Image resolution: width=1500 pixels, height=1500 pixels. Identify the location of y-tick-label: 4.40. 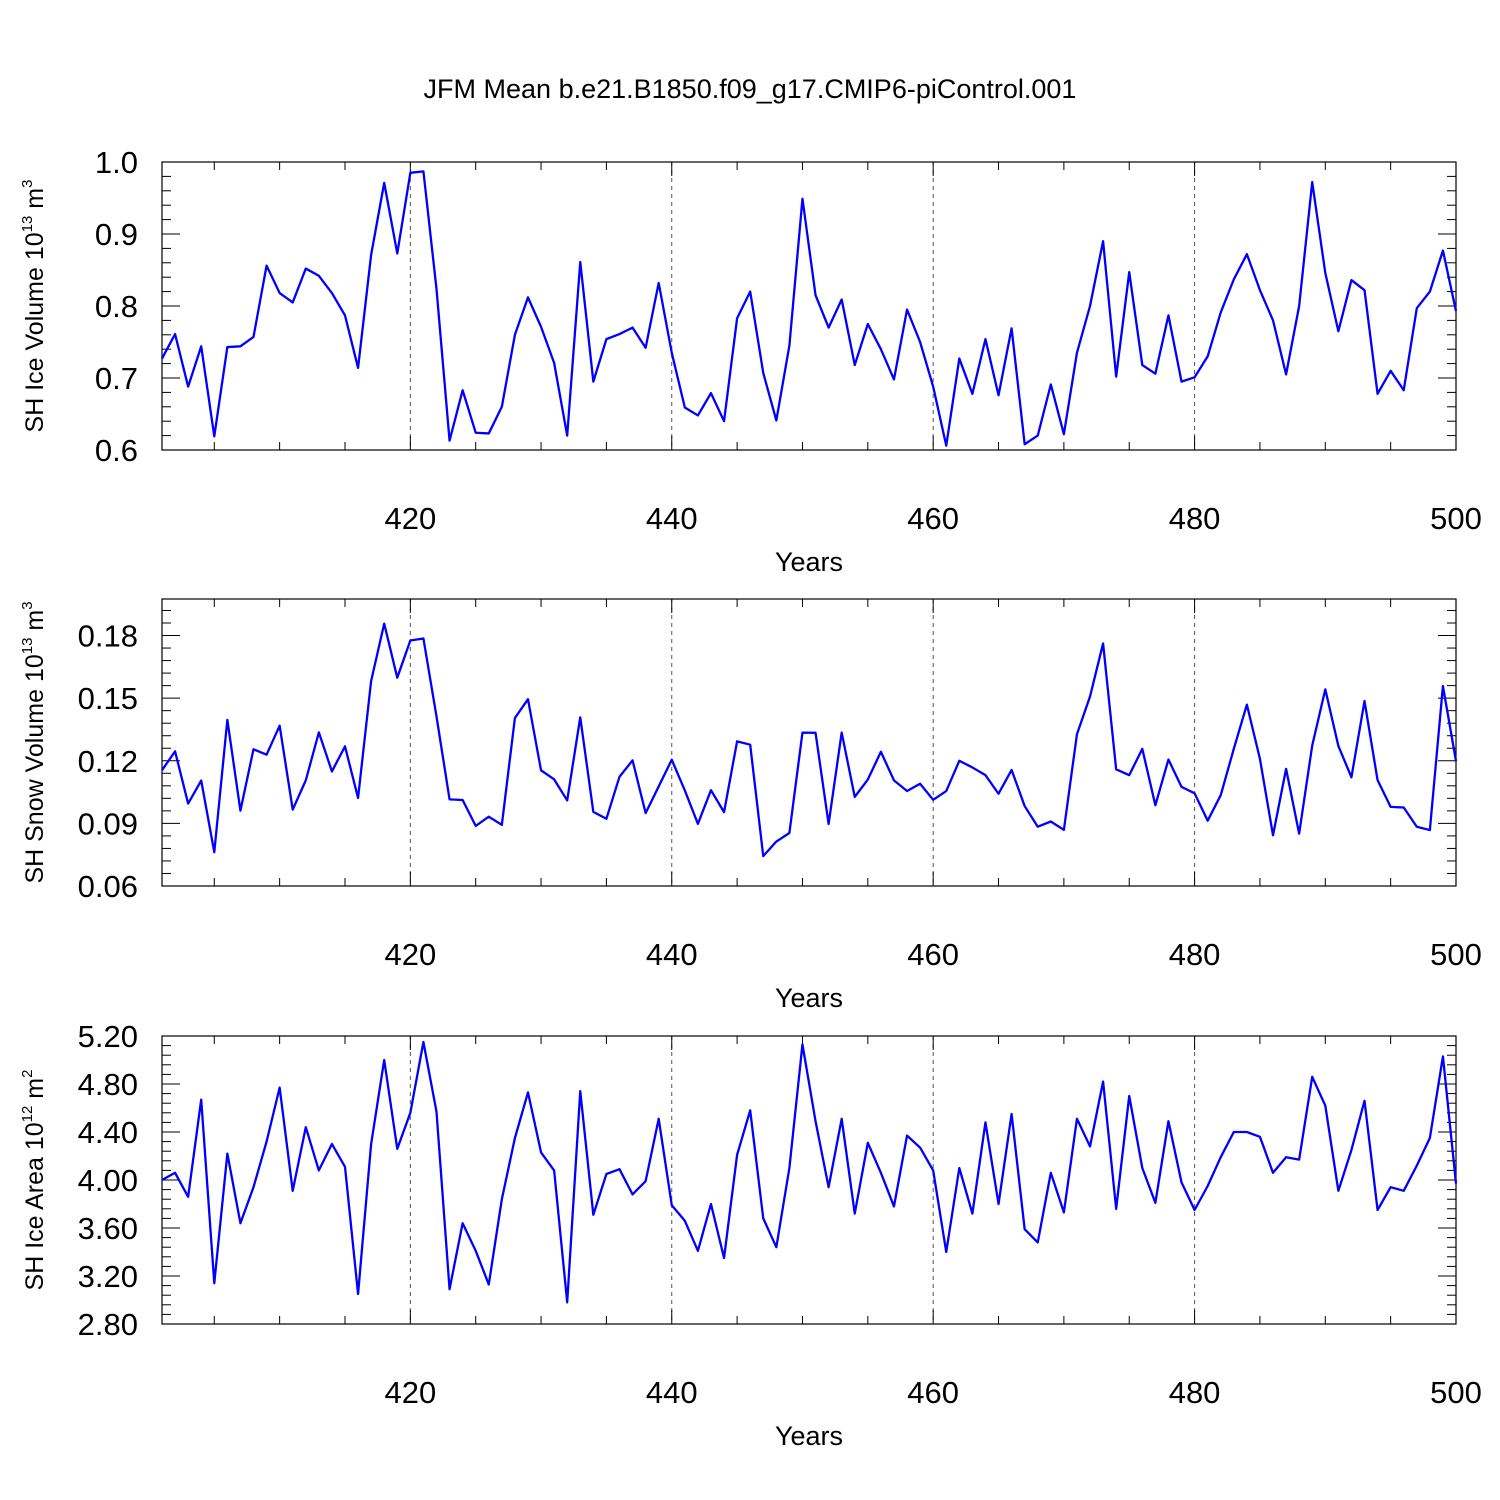
(108, 1132).